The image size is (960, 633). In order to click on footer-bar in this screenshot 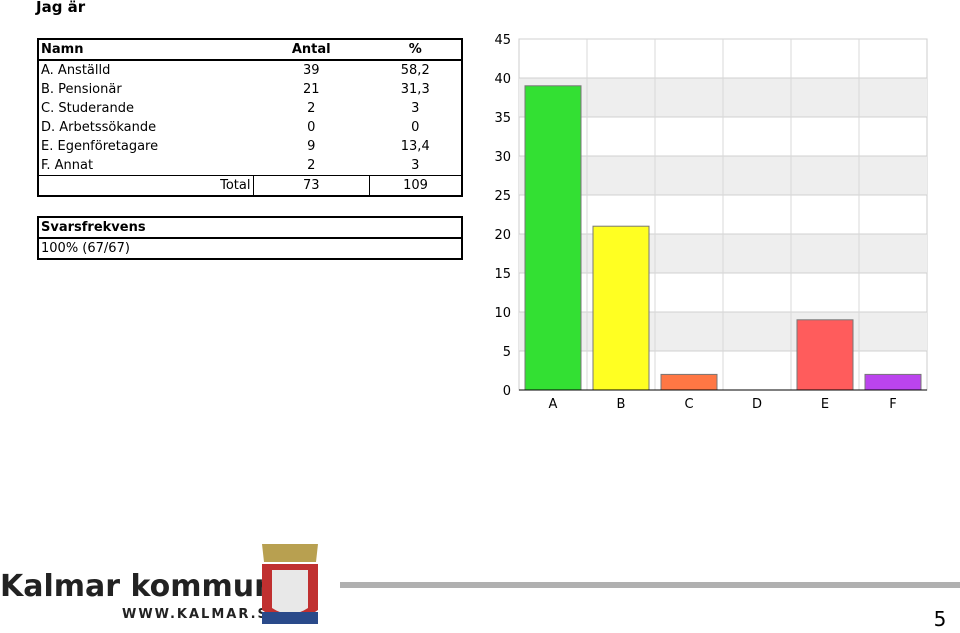, I will do `click(650, 585)`.